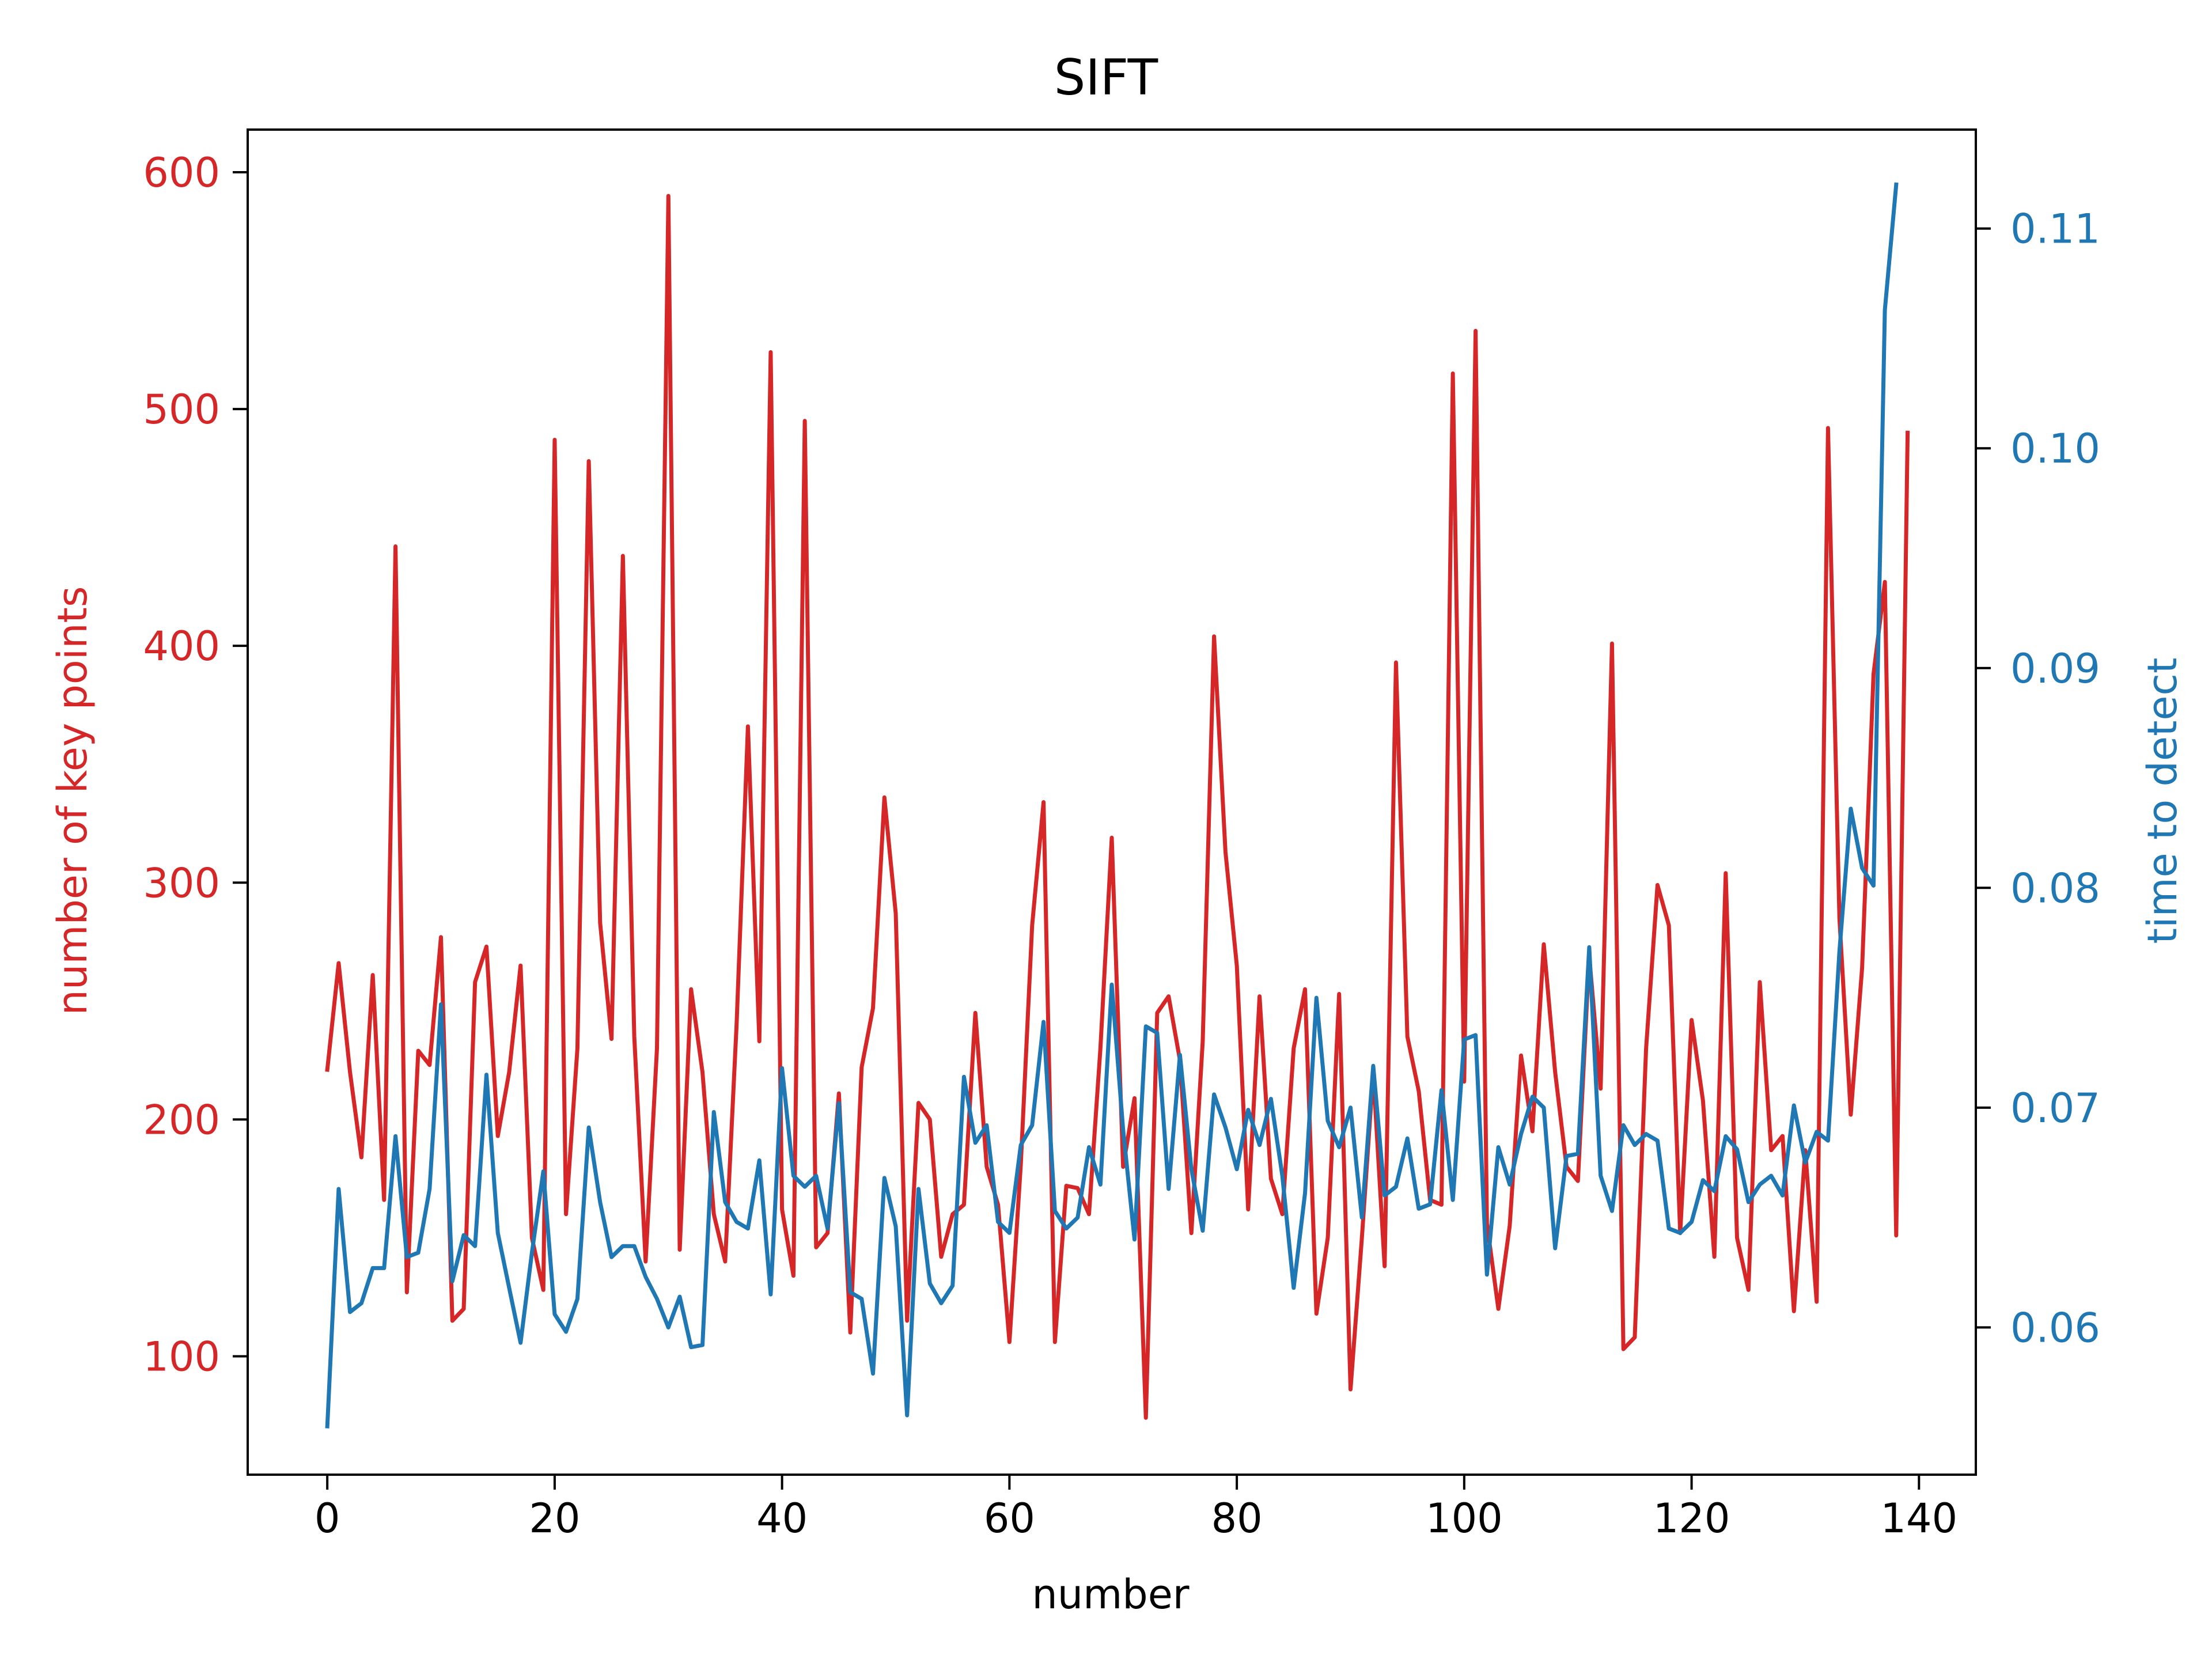 This screenshot has width=2212, height=1659. What do you see at coordinates (181, 1356) in the screenshot?
I see `left-y-tick-label: 100` at bounding box center [181, 1356].